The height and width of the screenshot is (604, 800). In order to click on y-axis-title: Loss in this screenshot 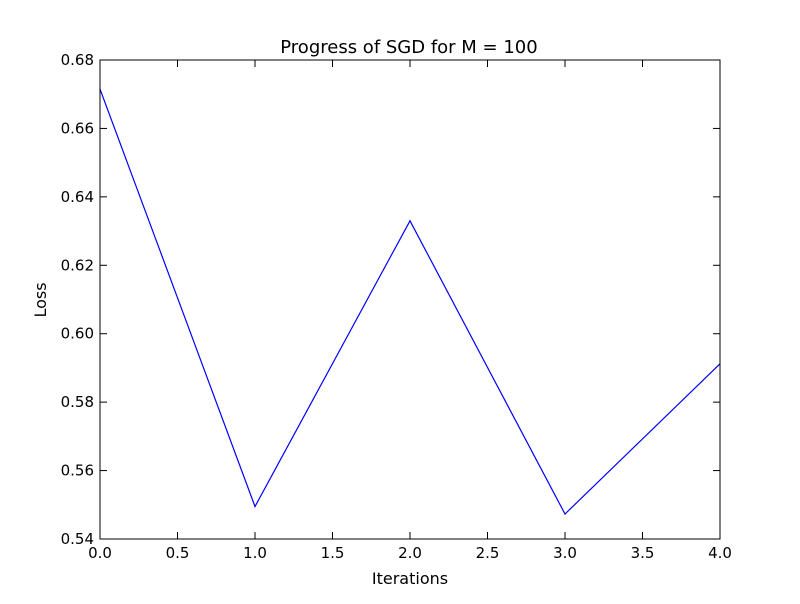, I will do `click(40, 299)`.